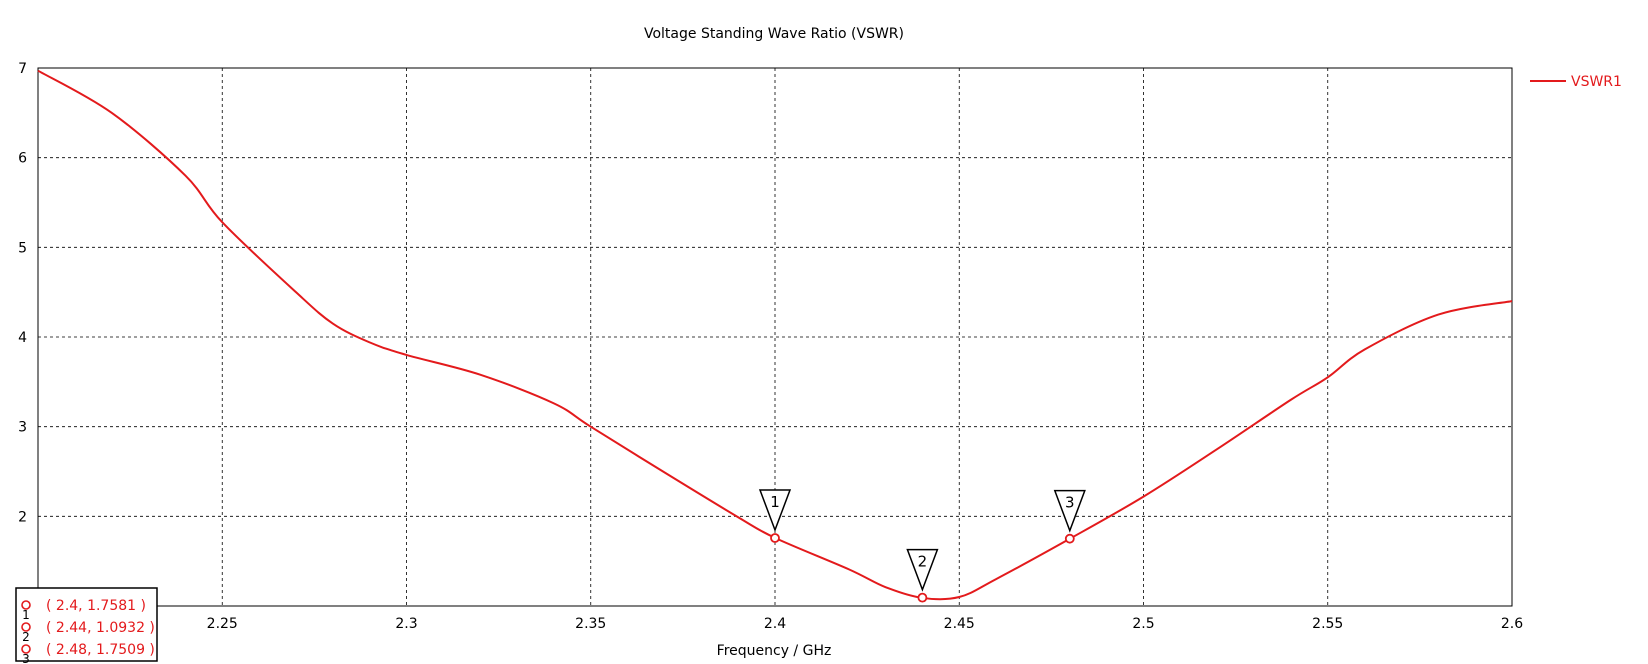 This screenshot has width=1648, height=664. Describe the element at coordinates (922, 546) in the screenshot. I see `marker-layer: 1 2 3` at that location.